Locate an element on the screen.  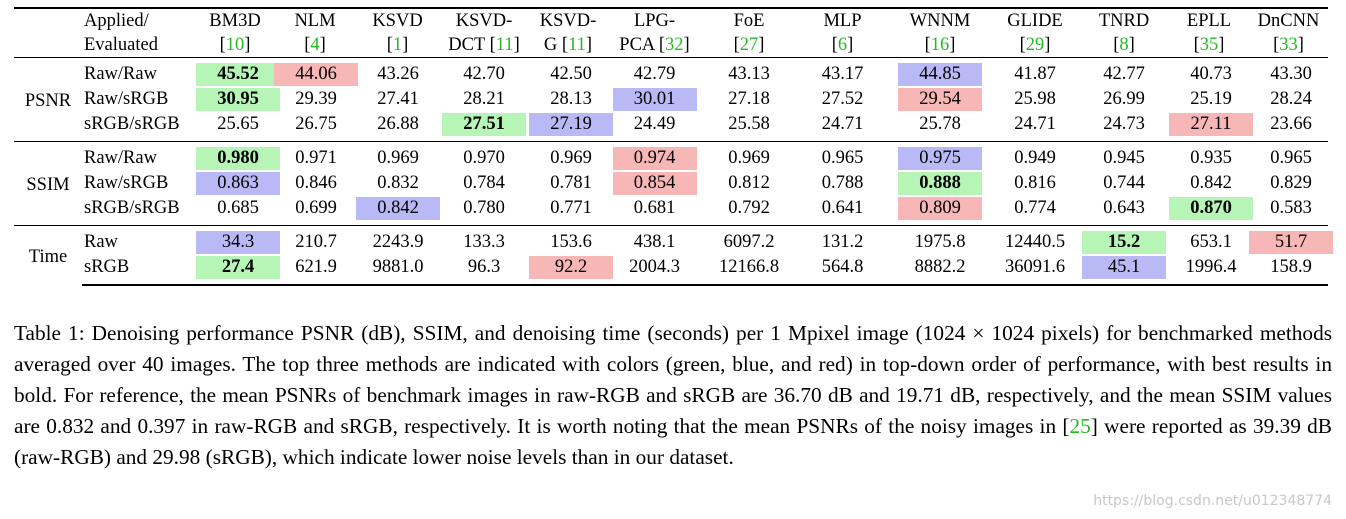
table-cell: 51.7 is located at coordinates (1291, 240).